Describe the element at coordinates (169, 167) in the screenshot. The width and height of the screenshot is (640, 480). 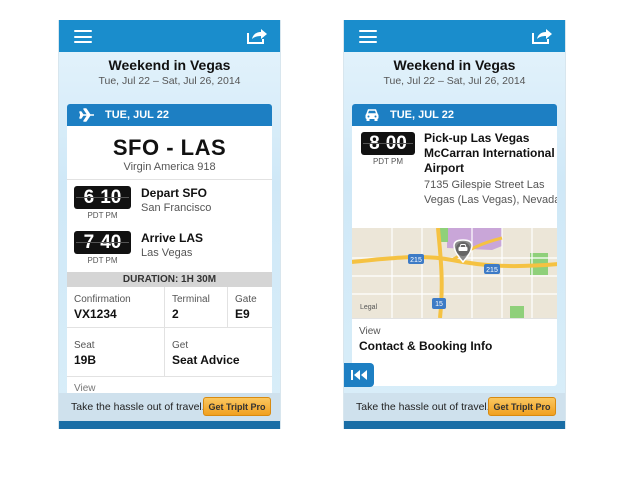
I see `airline-flight: Virgin America 918` at that location.